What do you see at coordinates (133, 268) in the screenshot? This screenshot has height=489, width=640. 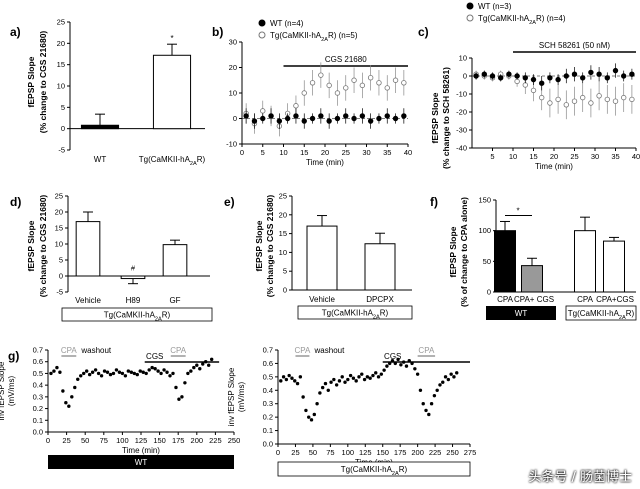 I see `significance-hash: #` at bounding box center [133, 268].